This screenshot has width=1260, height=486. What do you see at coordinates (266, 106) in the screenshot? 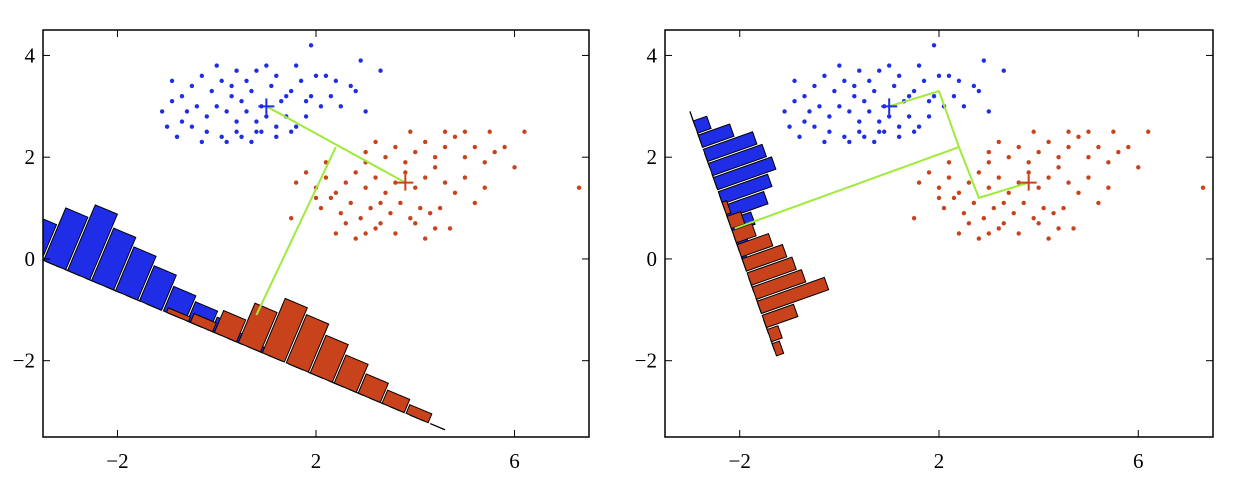
I see `left-blue-mean-marker` at bounding box center [266, 106].